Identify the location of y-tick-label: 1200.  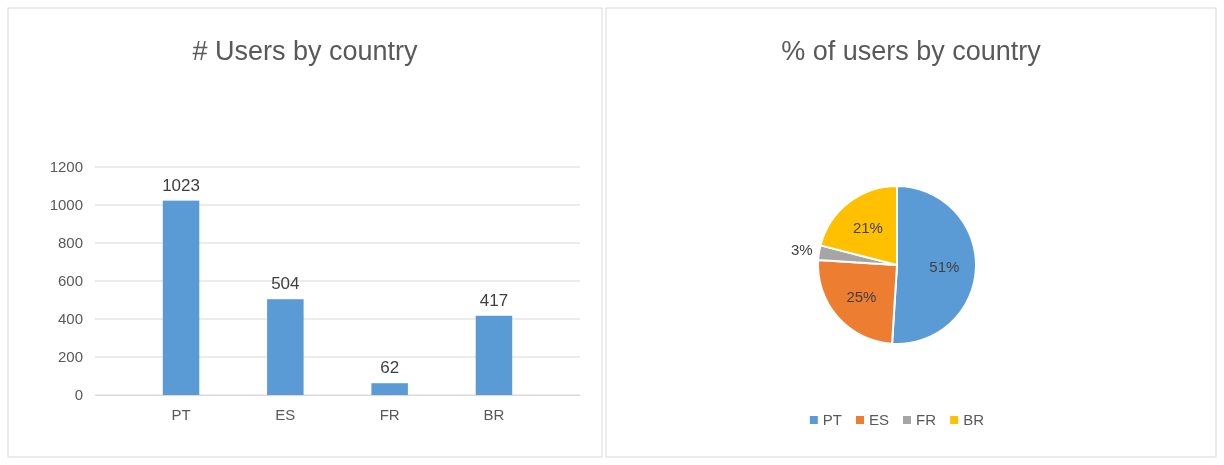
(66, 167).